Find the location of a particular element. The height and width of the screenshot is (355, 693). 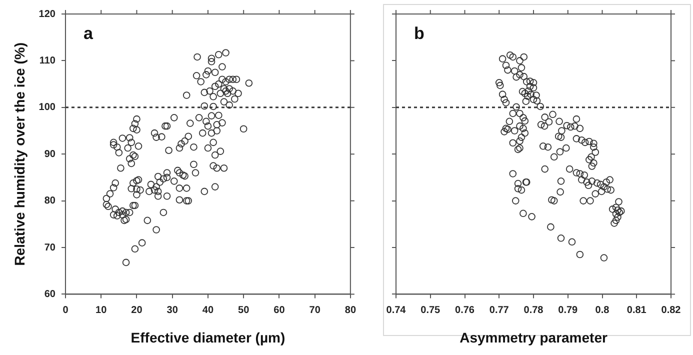

y-tick-label: 90 is located at coordinates (50, 154).